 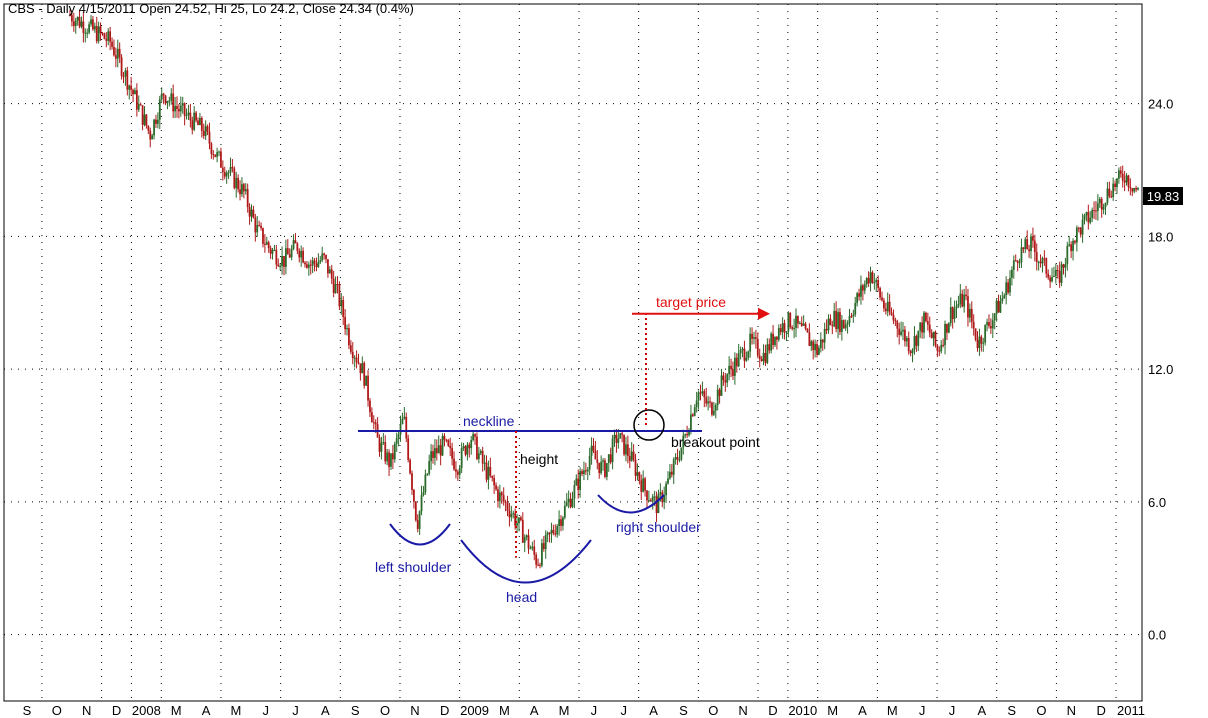 What do you see at coordinates (206, 710) in the screenshot?
I see `x-tick-label: A` at bounding box center [206, 710].